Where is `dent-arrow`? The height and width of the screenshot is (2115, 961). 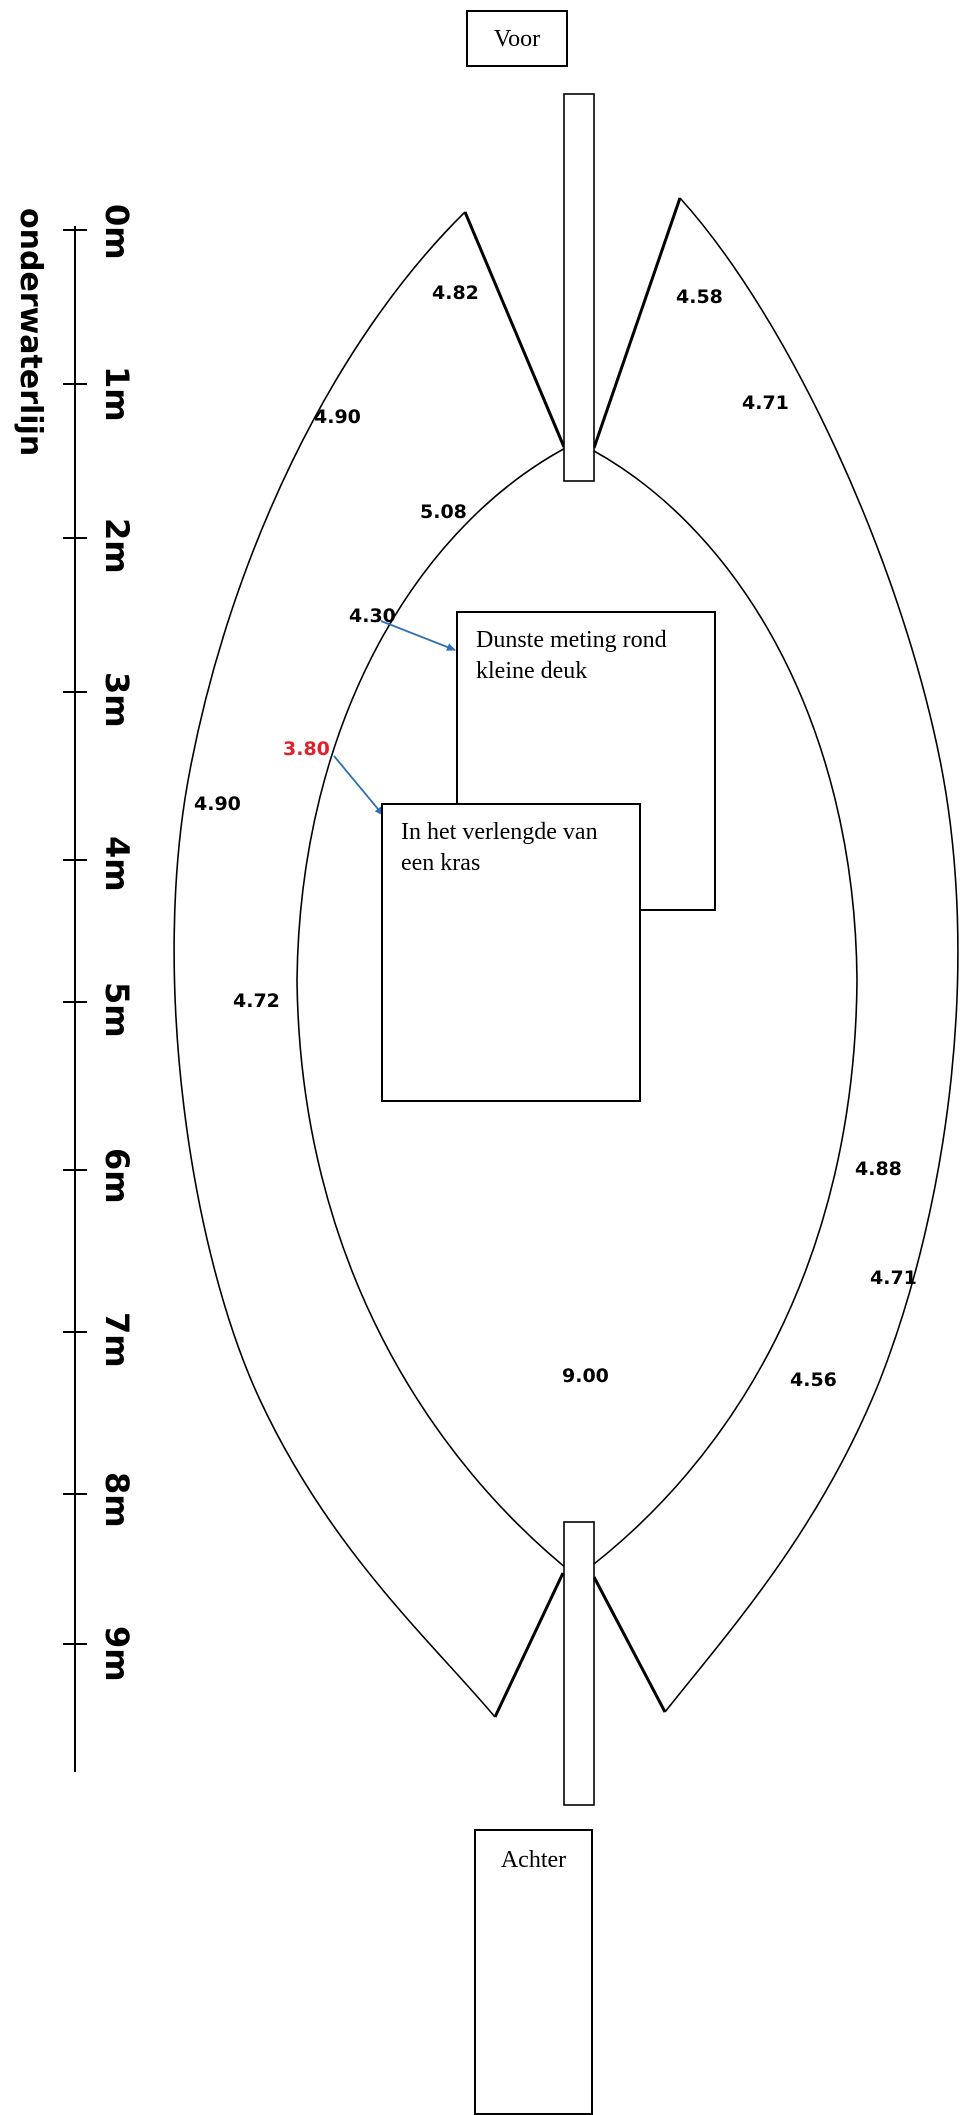 dent-arrow is located at coordinates (418, 635).